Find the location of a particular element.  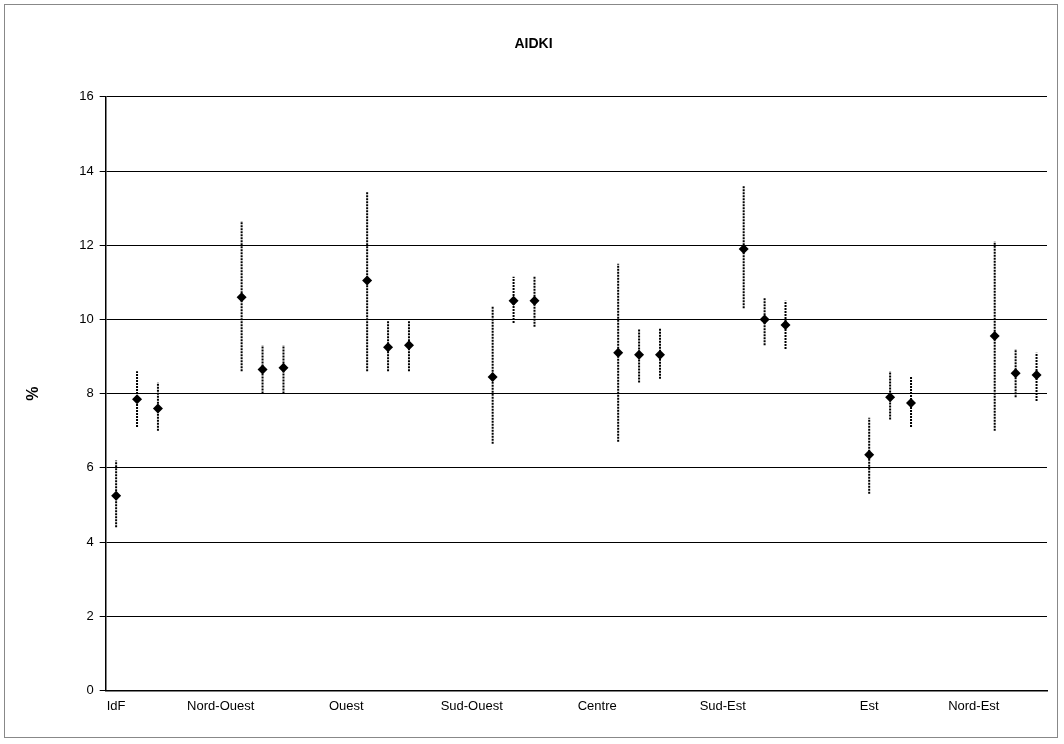

chart-title: AIDKI is located at coordinates (533, 43).